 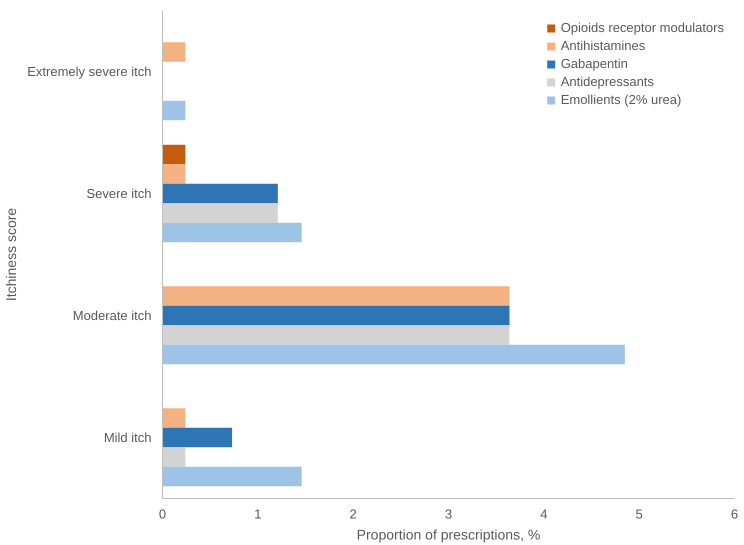 What do you see at coordinates (448, 534) in the screenshot?
I see `x-axis-title: Proportion of prescriptions, %` at bounding box center [448, 534].